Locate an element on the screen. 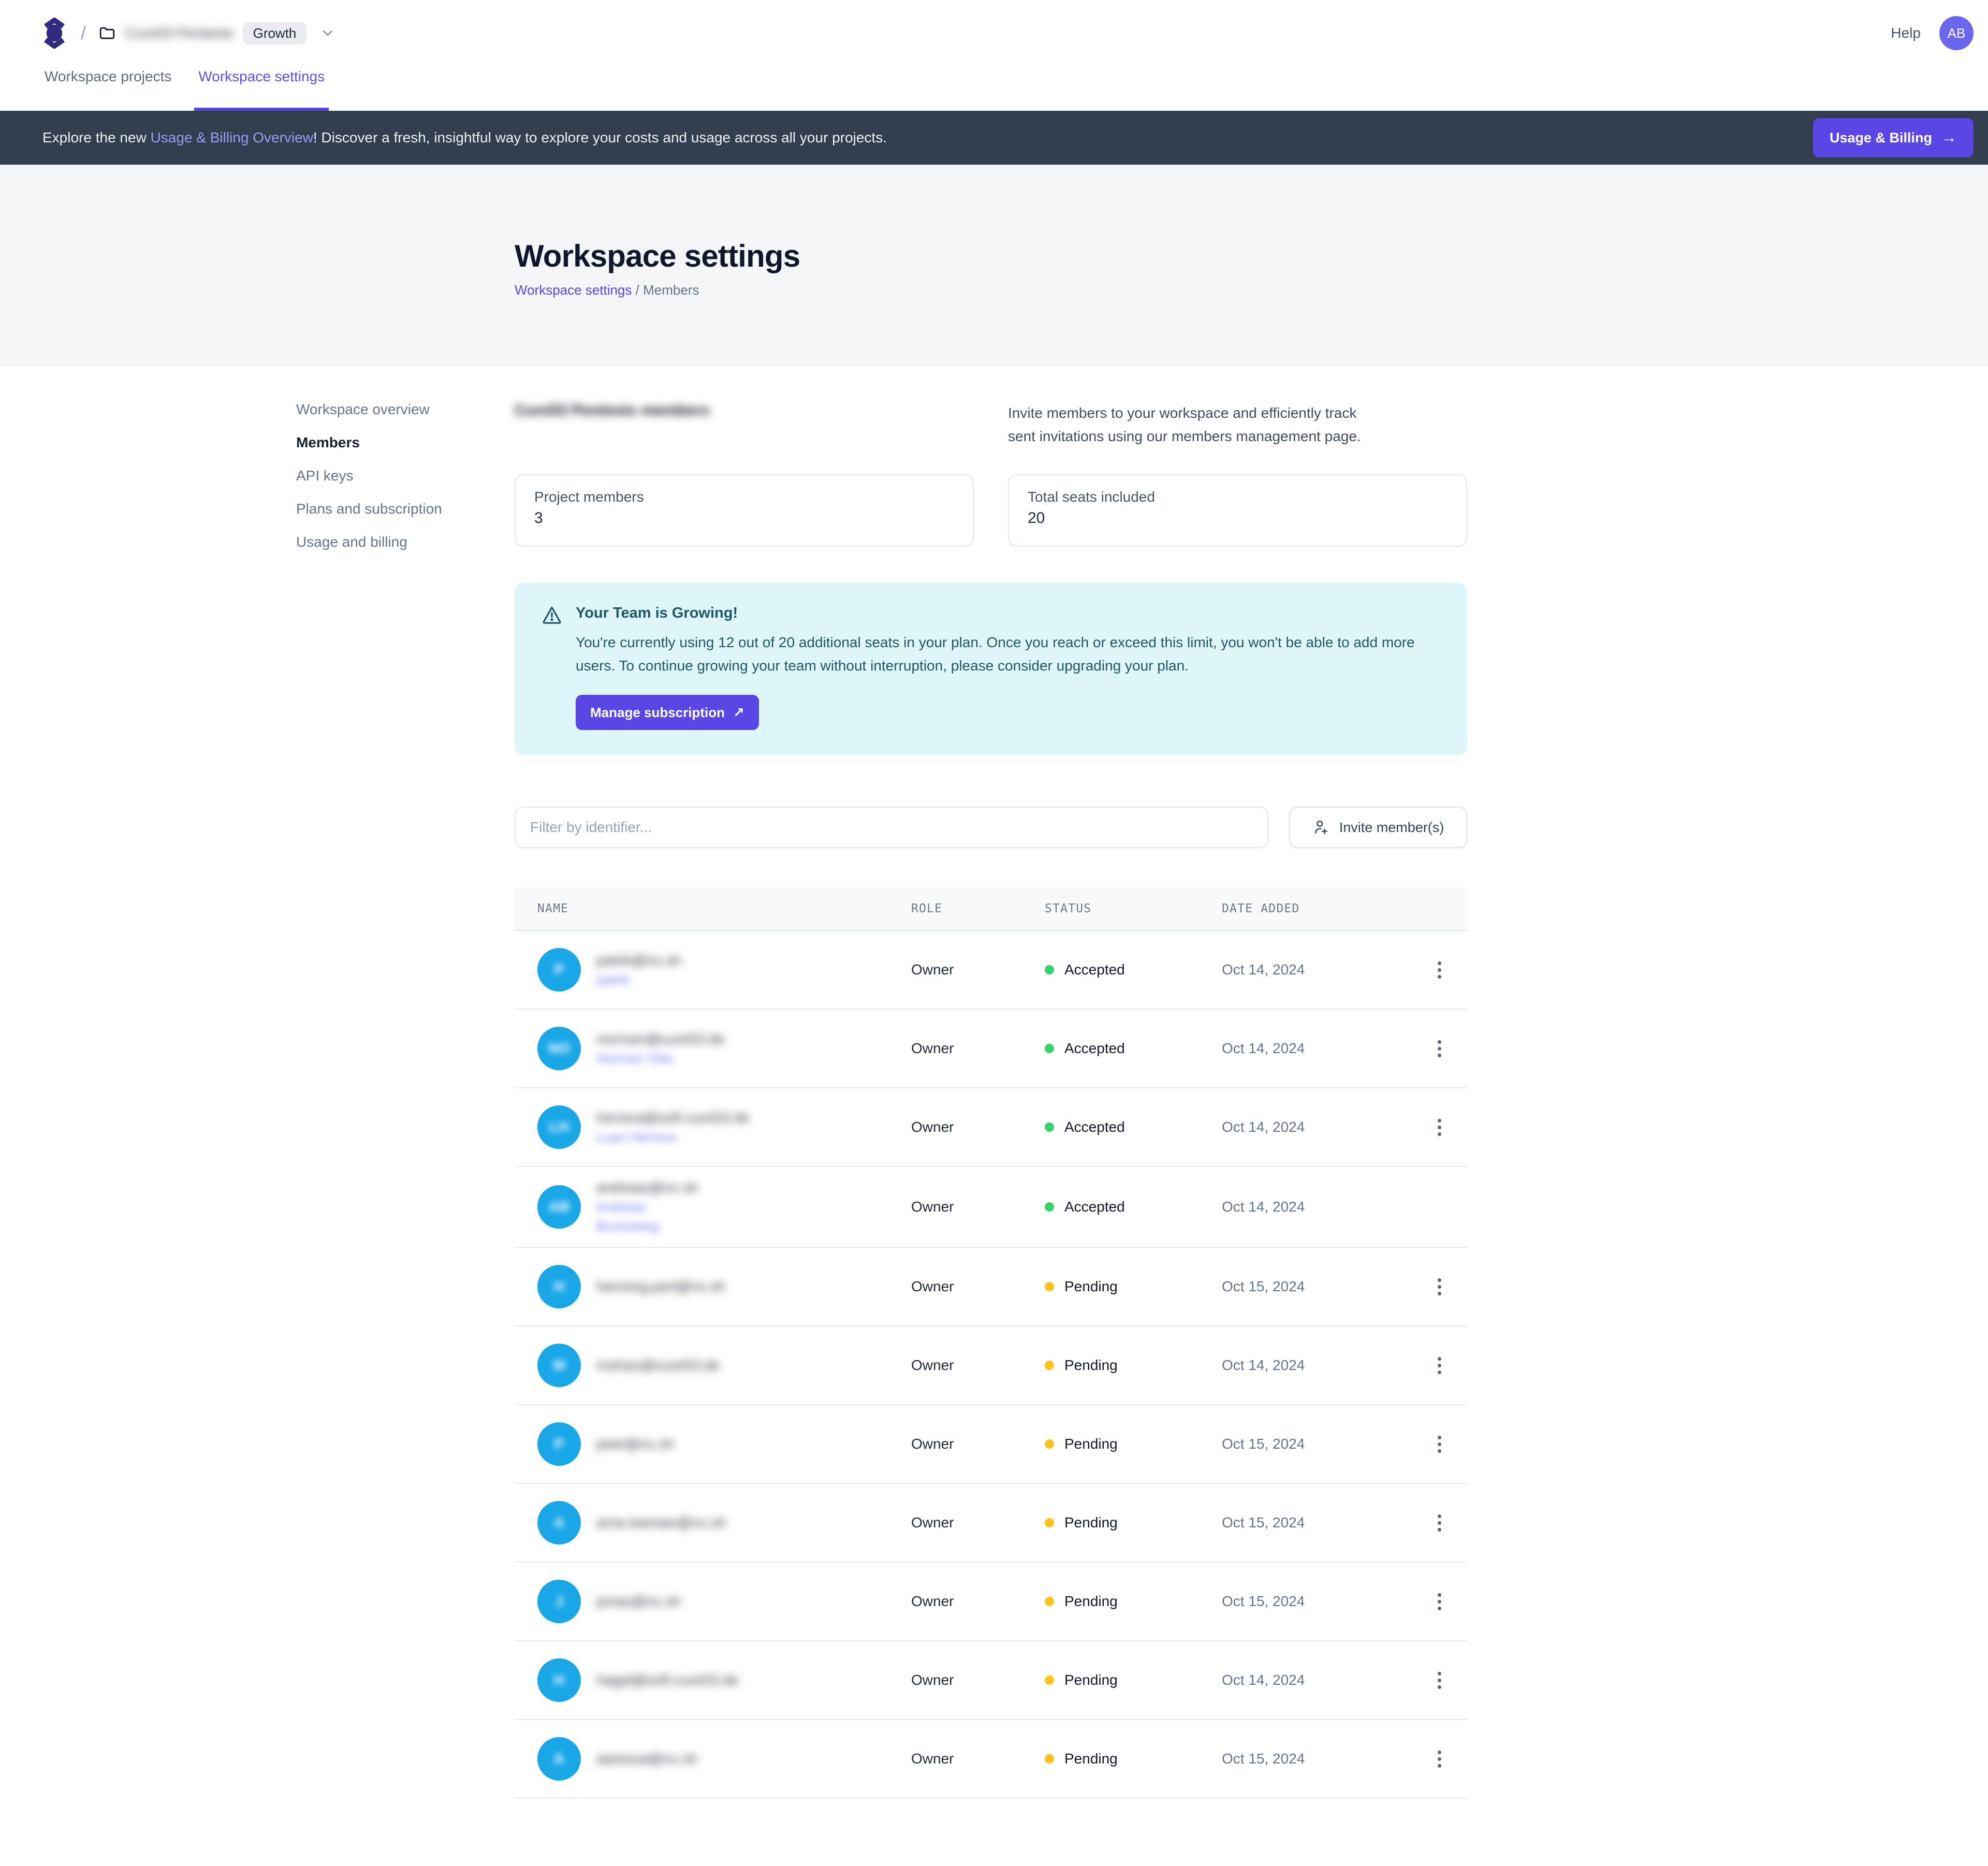  member-avatar: NO is located at coordinates (559, 1049).